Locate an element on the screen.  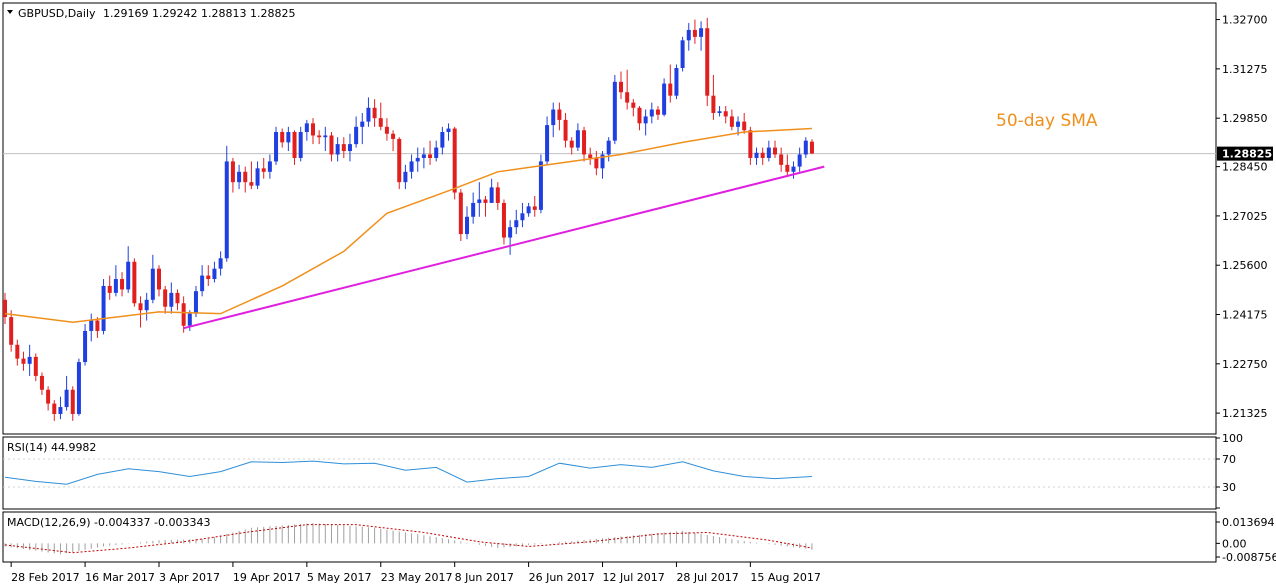
dropdown-triangle-icon is located at coordinates (10, 12).